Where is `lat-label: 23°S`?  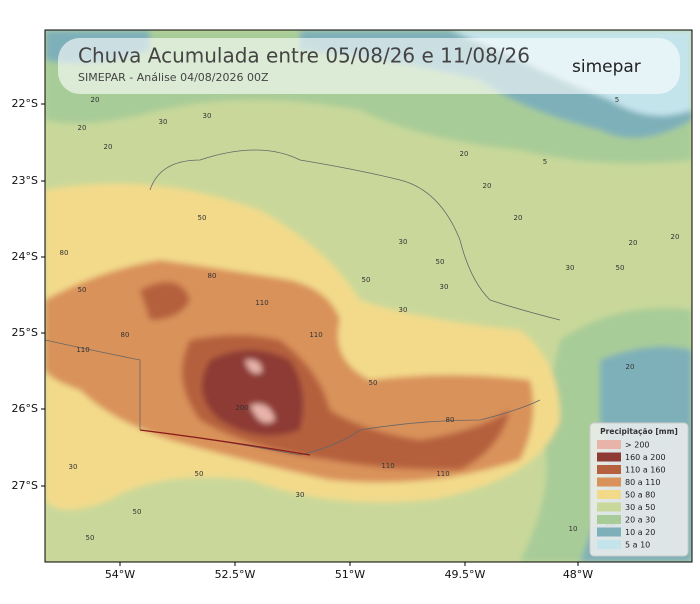
lat-label: 23°S is located at coordinates (25, 180).